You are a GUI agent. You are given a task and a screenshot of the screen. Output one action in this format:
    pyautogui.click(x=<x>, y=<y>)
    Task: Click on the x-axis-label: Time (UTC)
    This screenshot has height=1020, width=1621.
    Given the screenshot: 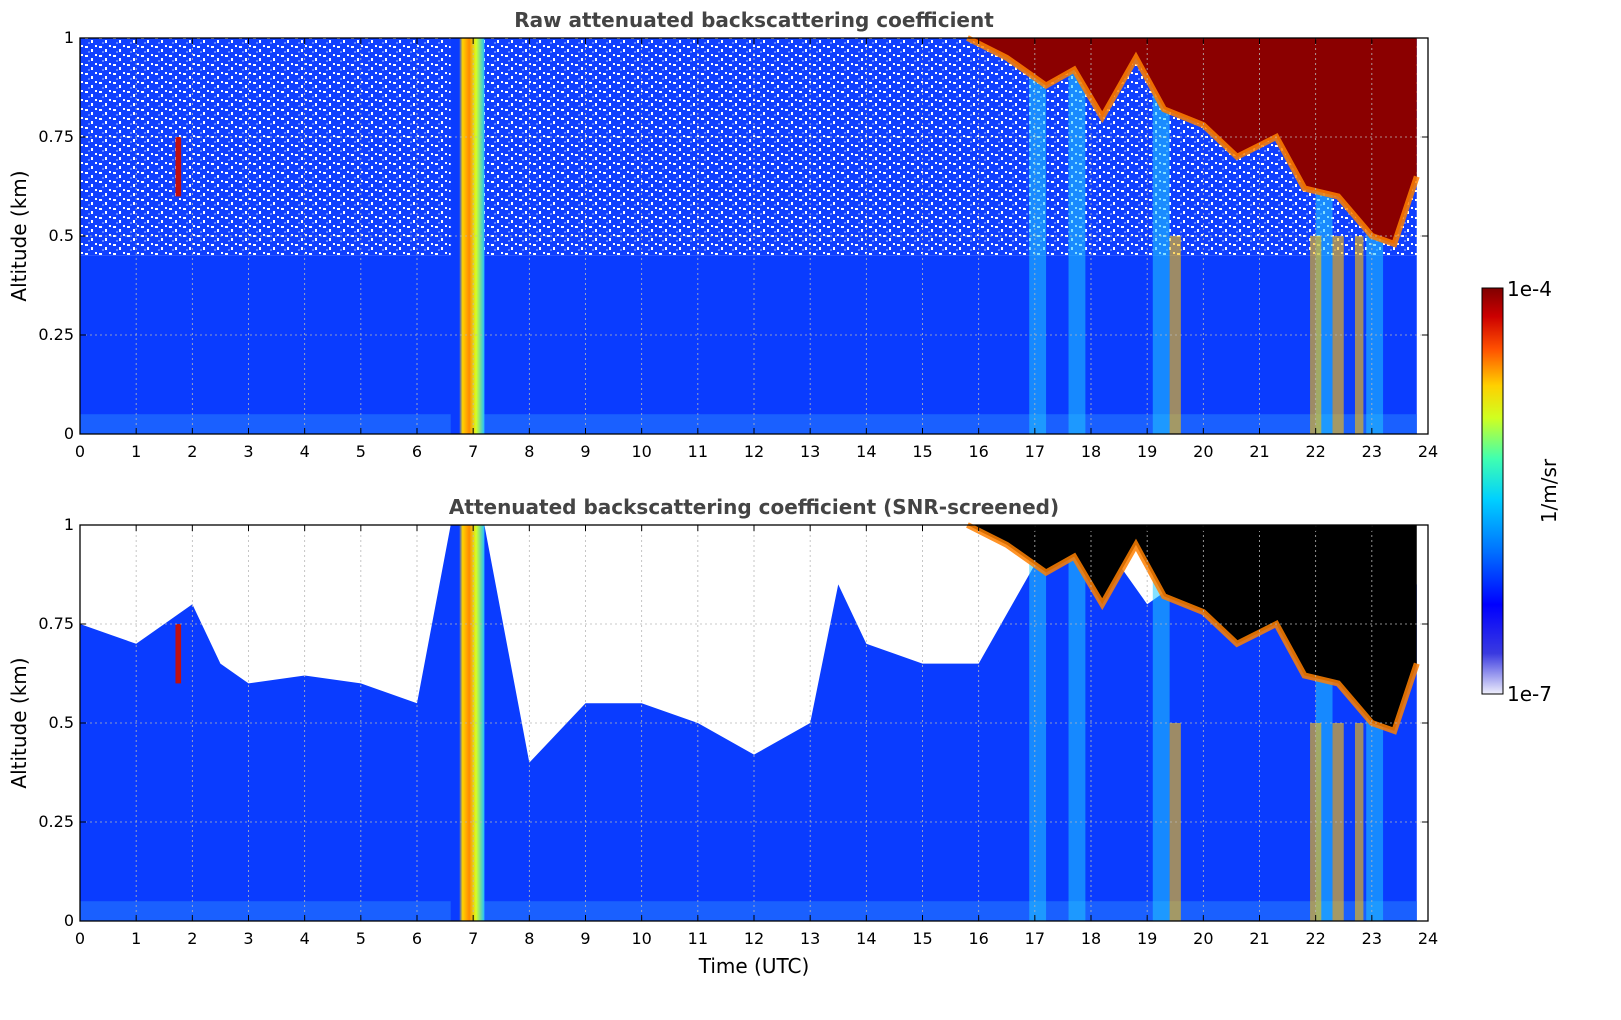 What is the action you would take?
    pyautogui.click(x=754, y=966)
    